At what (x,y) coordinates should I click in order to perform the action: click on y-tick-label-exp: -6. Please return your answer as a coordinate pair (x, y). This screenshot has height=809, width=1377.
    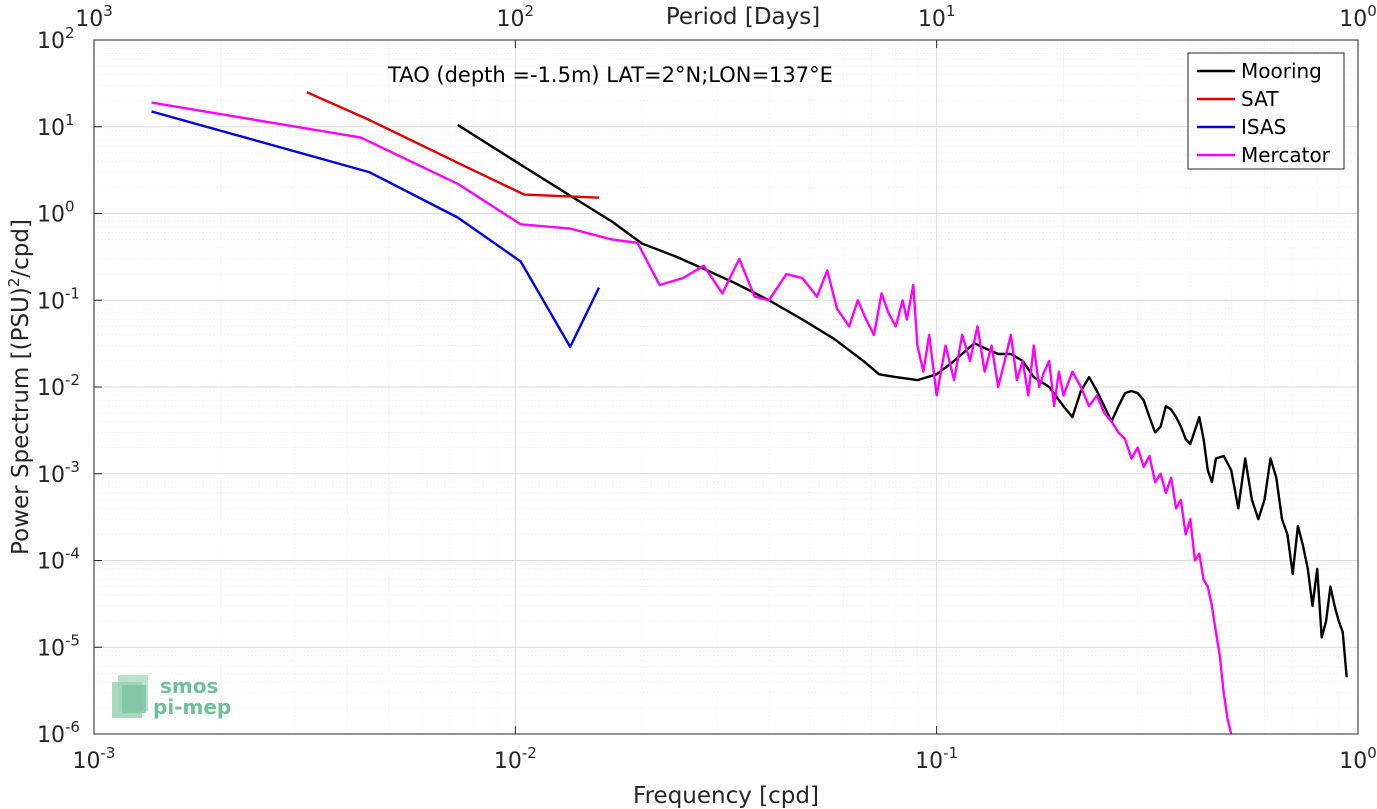
    Looking at the image, I should click on (72, 727).